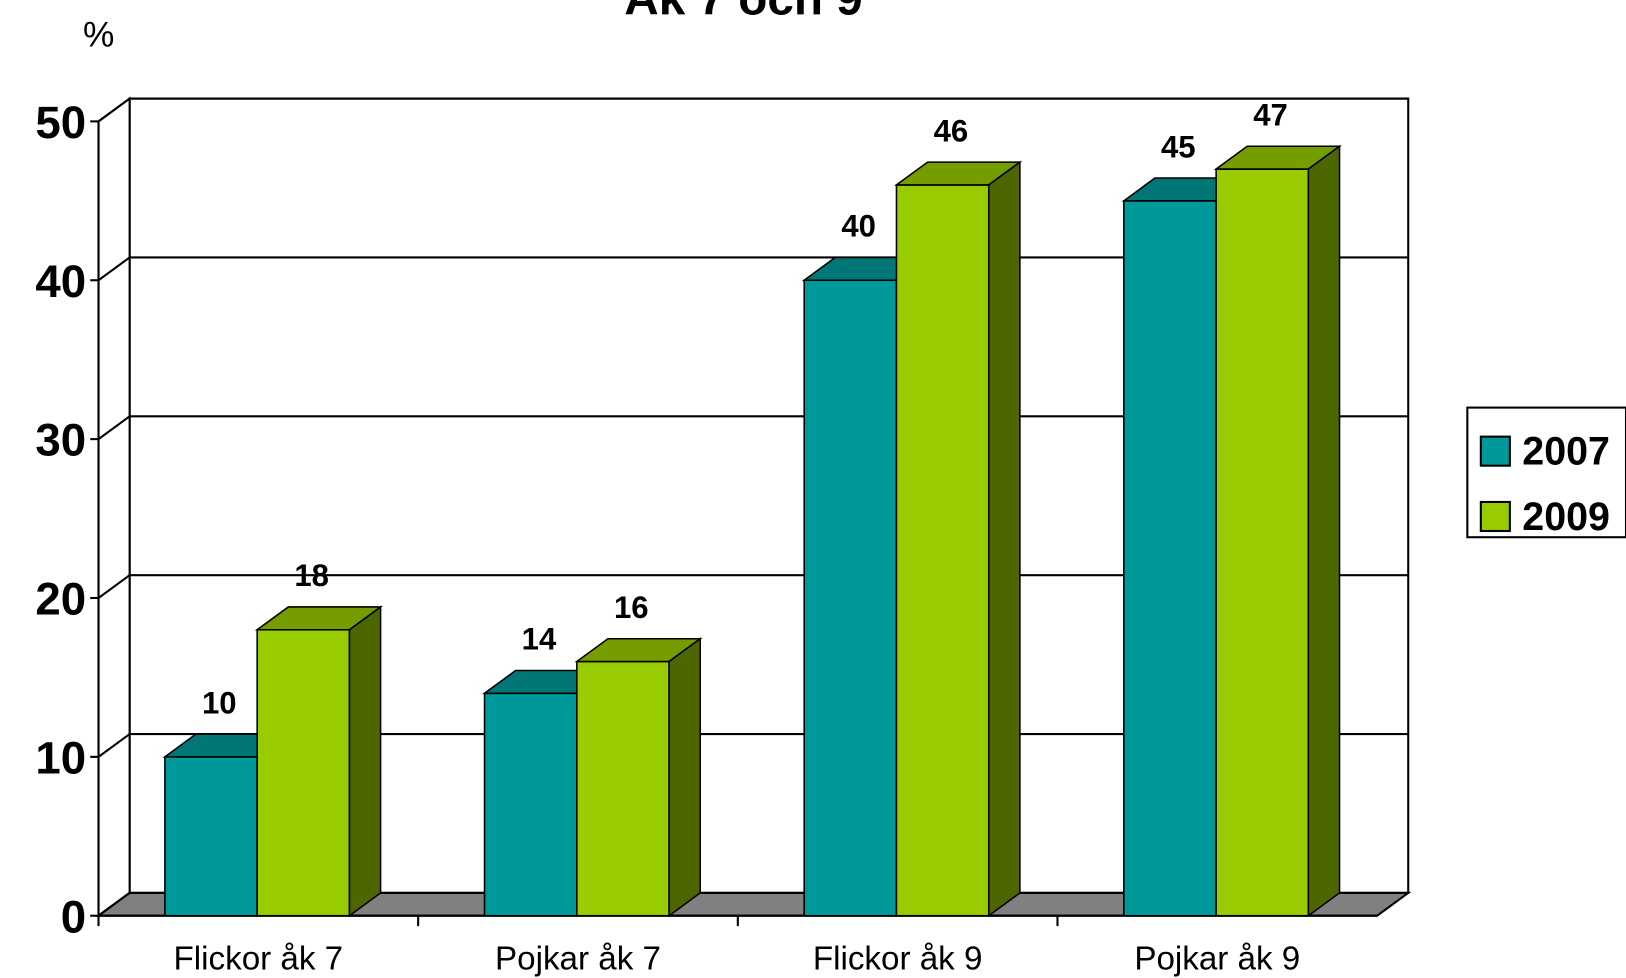 The height and width of the screenshot is (978, 1626). What do you see at coordinates (1217, 959) in the screenshot?
I see `x-tick-label: Pojkar åk 9` at bounding box center [1217, 959].